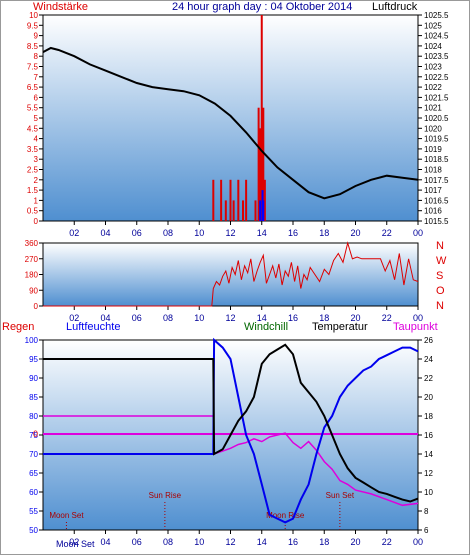 The width and height of the screenshot is (470, 555). Describe the element at coordinates (36, 139) in the screenshot. I see `y-tick-label: 4` at that location.